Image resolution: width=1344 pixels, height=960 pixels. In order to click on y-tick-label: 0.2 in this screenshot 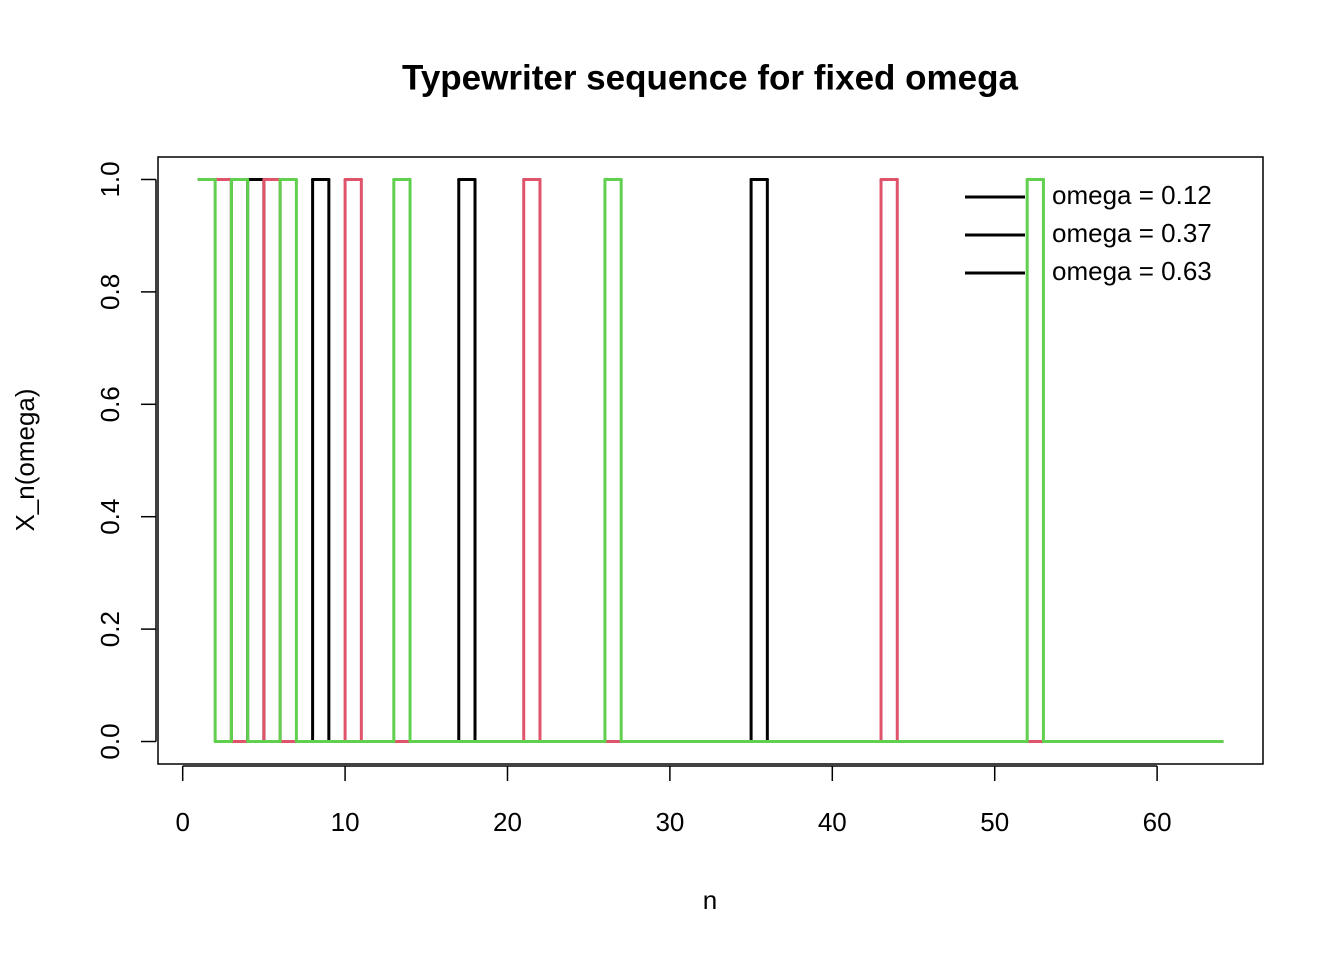, I will do `click(110, 629)`.